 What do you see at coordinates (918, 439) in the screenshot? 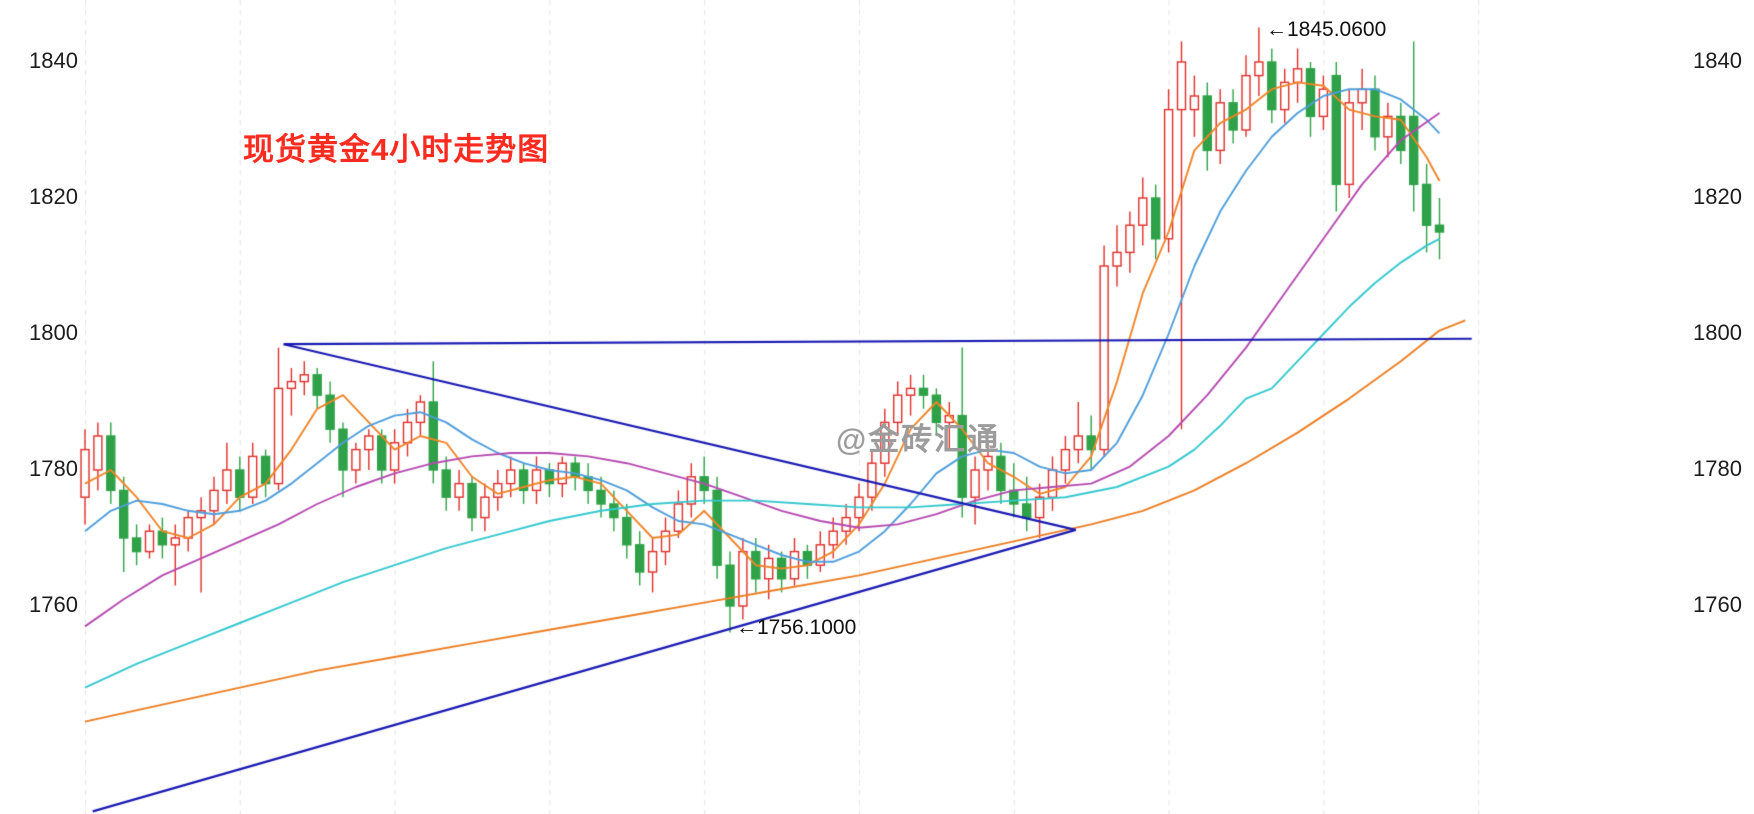
I see `watermark: @金砖汇通` at bounding box center [918, 439].